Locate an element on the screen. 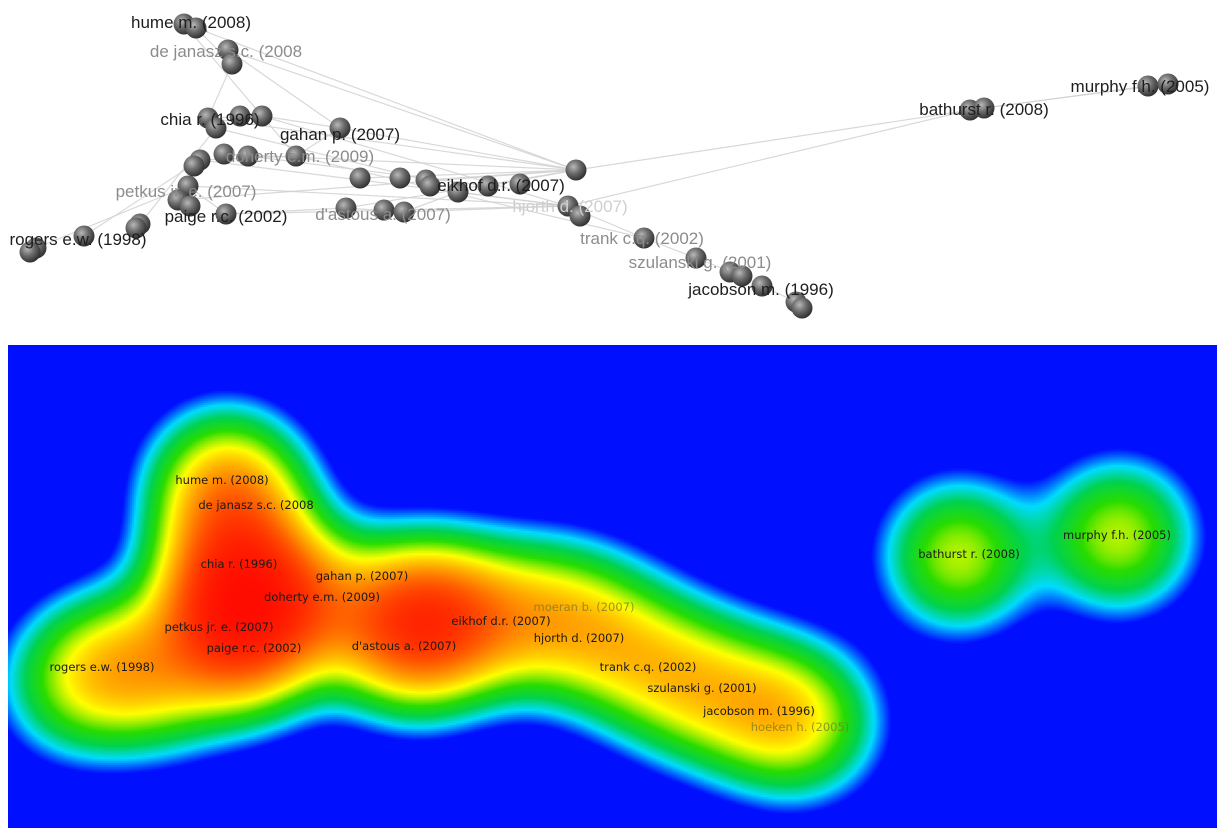 The width and height of the screenshot is (1217, 828). density-label-dastous: d'astous a. (2007) is located at coordinates (404, 646).